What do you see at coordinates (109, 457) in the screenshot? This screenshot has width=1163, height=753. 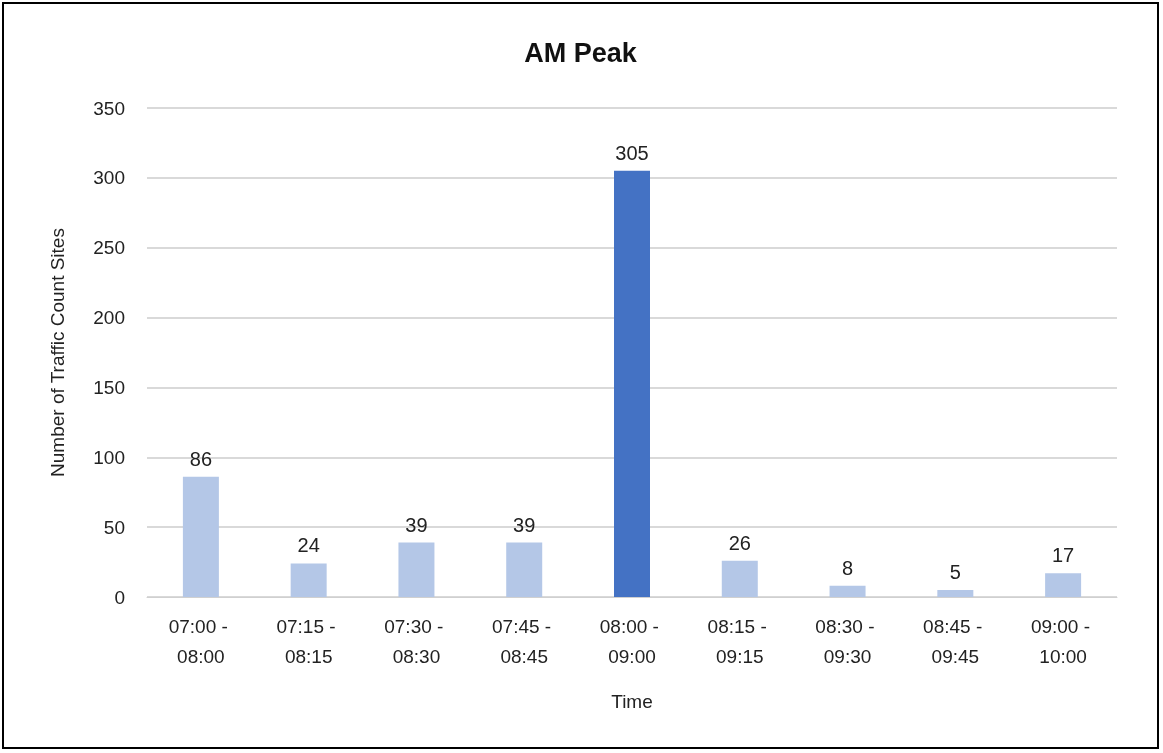 I see `y-tick-label: 100` at bounding box center [109, 457].